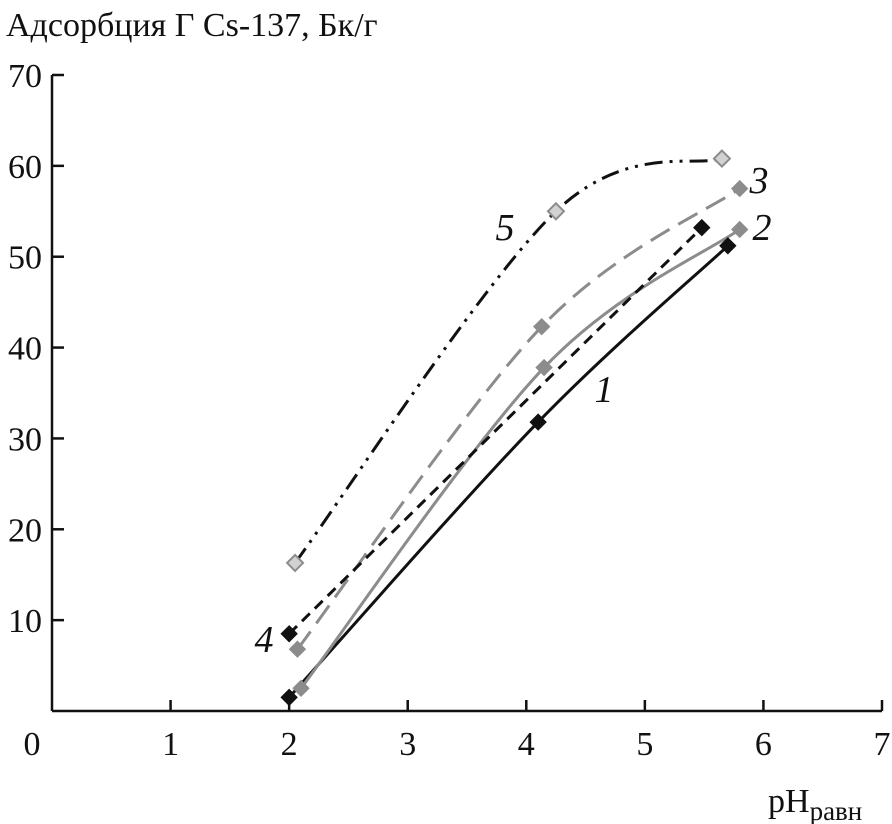 The width and height of the screenshot is (892, 824). What do you see at coordinates (25, 167) in the screenshot?
I see `y-tick-label: 60` at bounding box center [25, 167].